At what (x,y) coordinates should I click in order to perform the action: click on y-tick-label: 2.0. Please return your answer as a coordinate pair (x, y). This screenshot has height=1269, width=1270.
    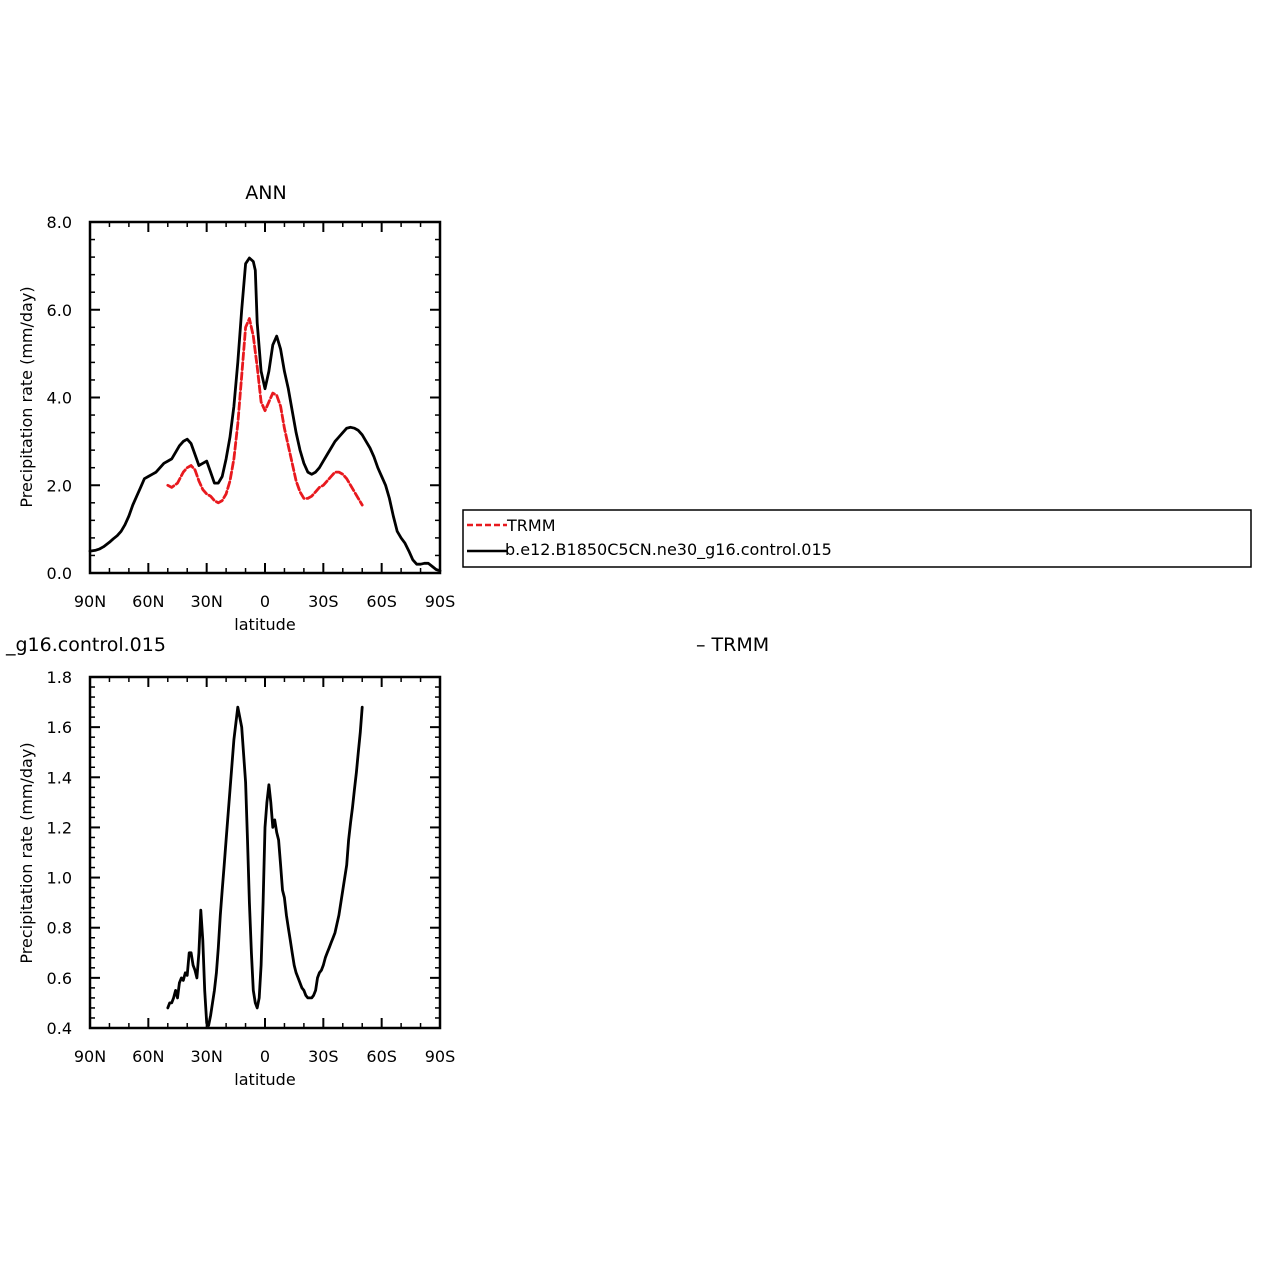
    Looking at the image, I should click on (59, 485).